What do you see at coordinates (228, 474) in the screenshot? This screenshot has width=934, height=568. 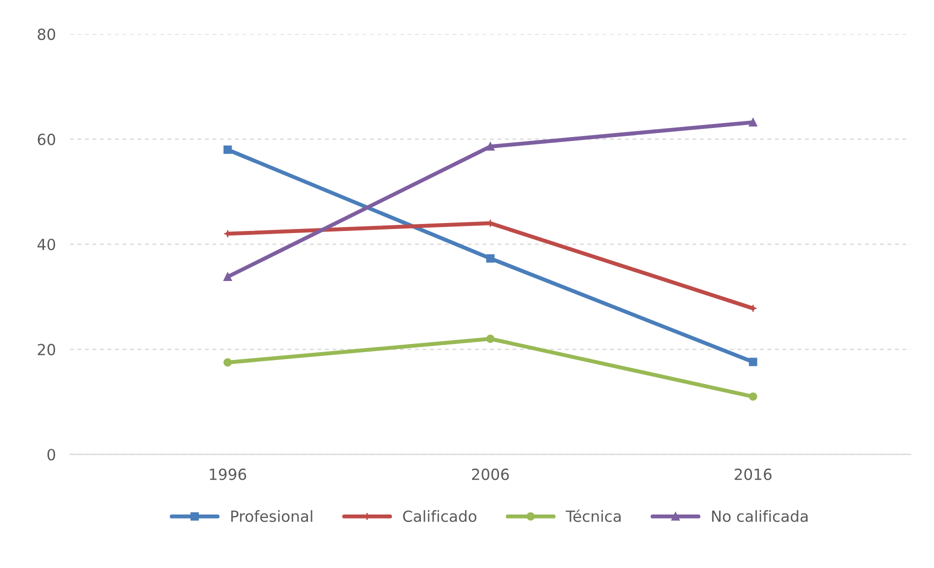 I see `x-tick-label: 1996` at bounding box center [228, 474].